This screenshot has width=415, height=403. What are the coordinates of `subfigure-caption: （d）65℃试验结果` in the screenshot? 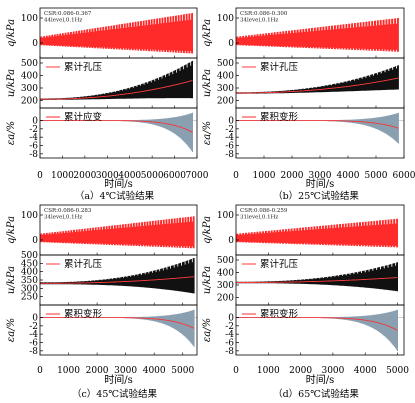 It's located at (316, 394).